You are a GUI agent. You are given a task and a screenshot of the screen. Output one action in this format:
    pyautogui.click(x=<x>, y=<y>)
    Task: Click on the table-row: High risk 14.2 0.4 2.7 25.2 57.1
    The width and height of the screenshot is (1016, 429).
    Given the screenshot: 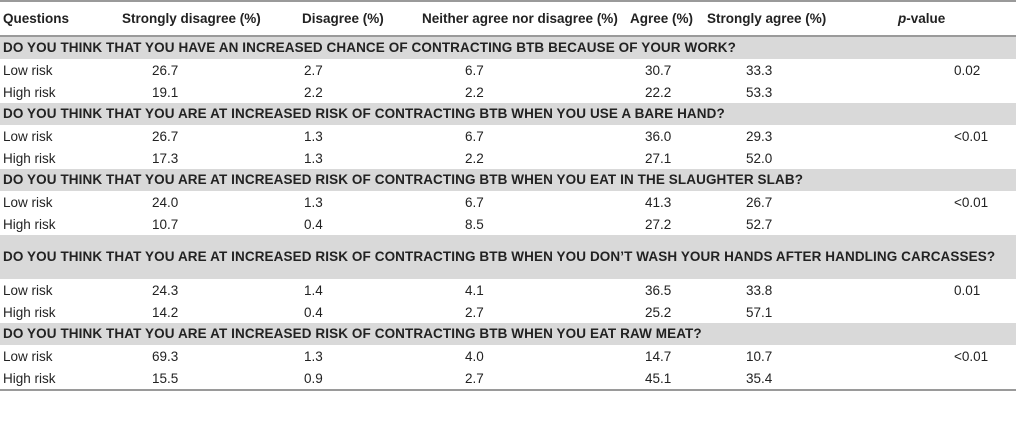 What is the action you would take?
    pyautogui.click(x=508, y=312)
    